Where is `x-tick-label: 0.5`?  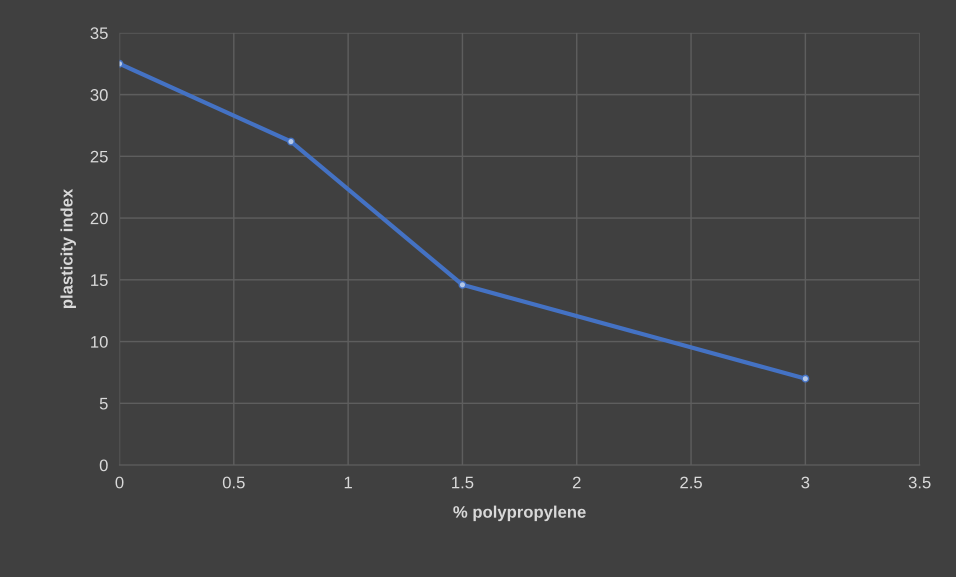 x-tick-label: 0.5 is located at coordinates (233, 482).